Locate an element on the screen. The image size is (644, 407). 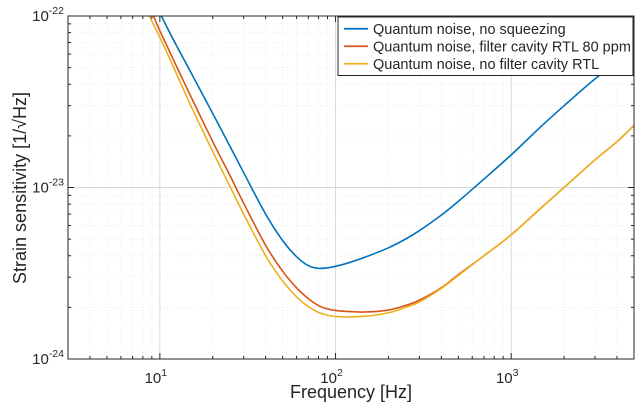
y-tick-label-exponent: -24 is located at coordinates (56, 354).